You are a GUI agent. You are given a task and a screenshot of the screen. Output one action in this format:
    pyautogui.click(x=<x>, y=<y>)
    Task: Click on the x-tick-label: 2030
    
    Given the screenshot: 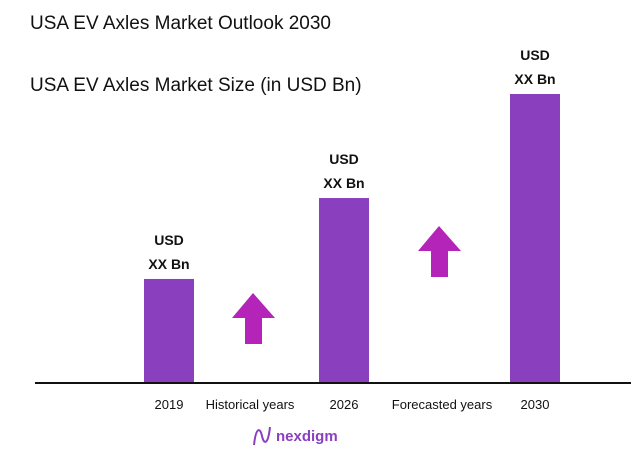 What is the action you would take?
    pyautogui.click(x=535, y=404)
    